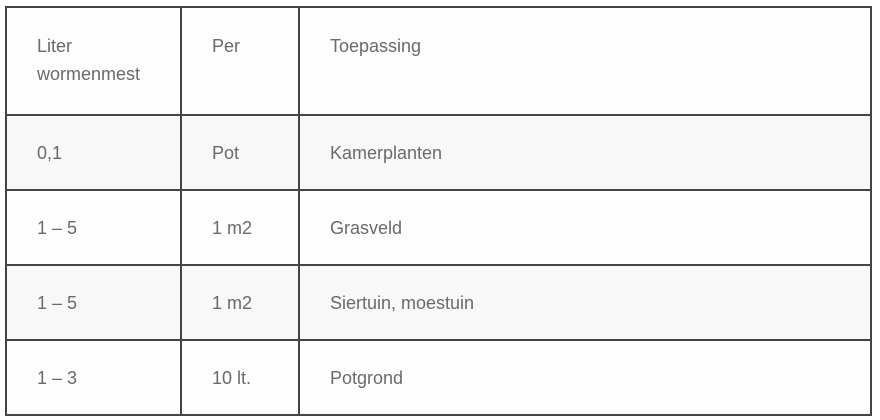  Describe the element at coordinates (585, 302) in the screenshot. I see `table-cell: Siertuin, moestuin` at that location.